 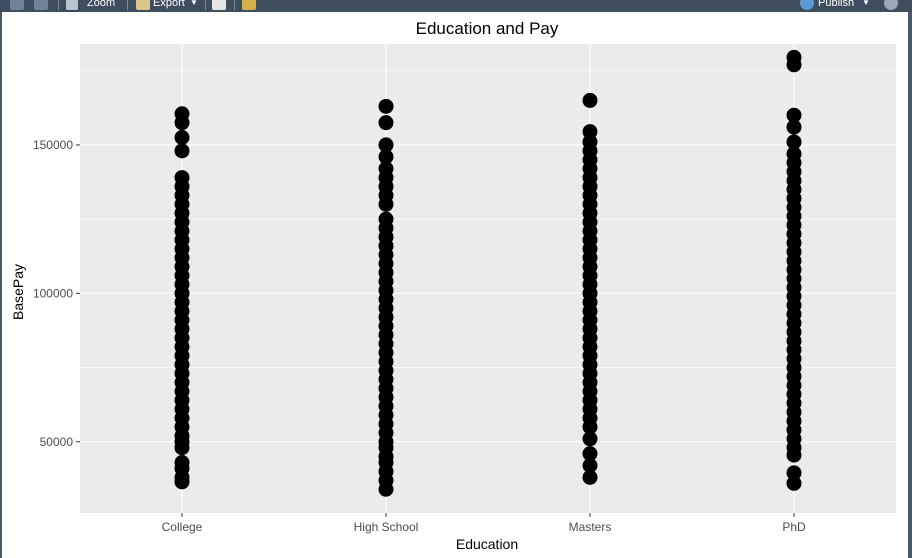 What do you see at coordinates (41, 5) in the screenshot?
I see `forward-arrow-icon` at bounding box center [41, 5].